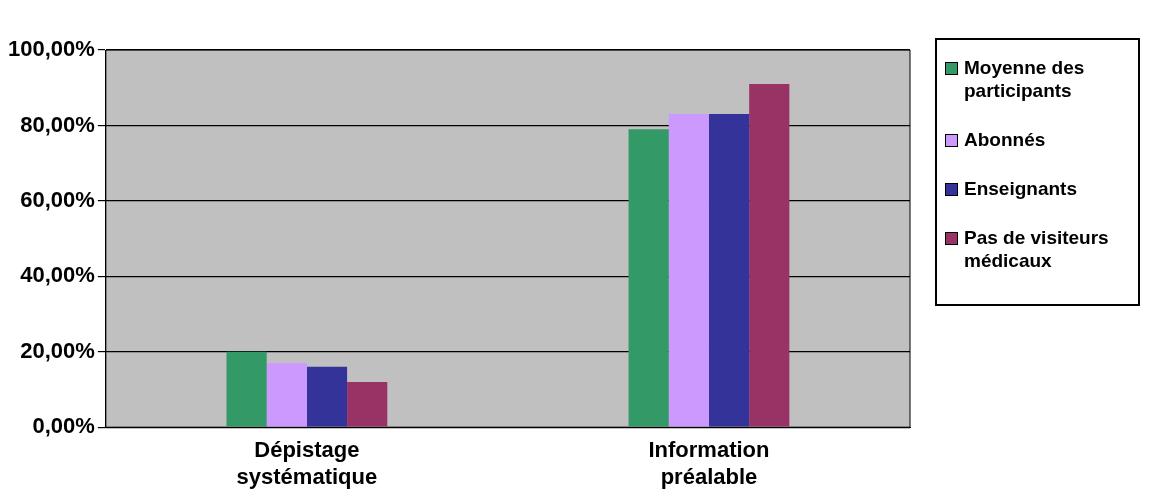 This screenshot has width=1155, height=499. Describe the element at coordinates (1005, 139) in the screenshot. I see `legend-label: Abonnés` at that location.